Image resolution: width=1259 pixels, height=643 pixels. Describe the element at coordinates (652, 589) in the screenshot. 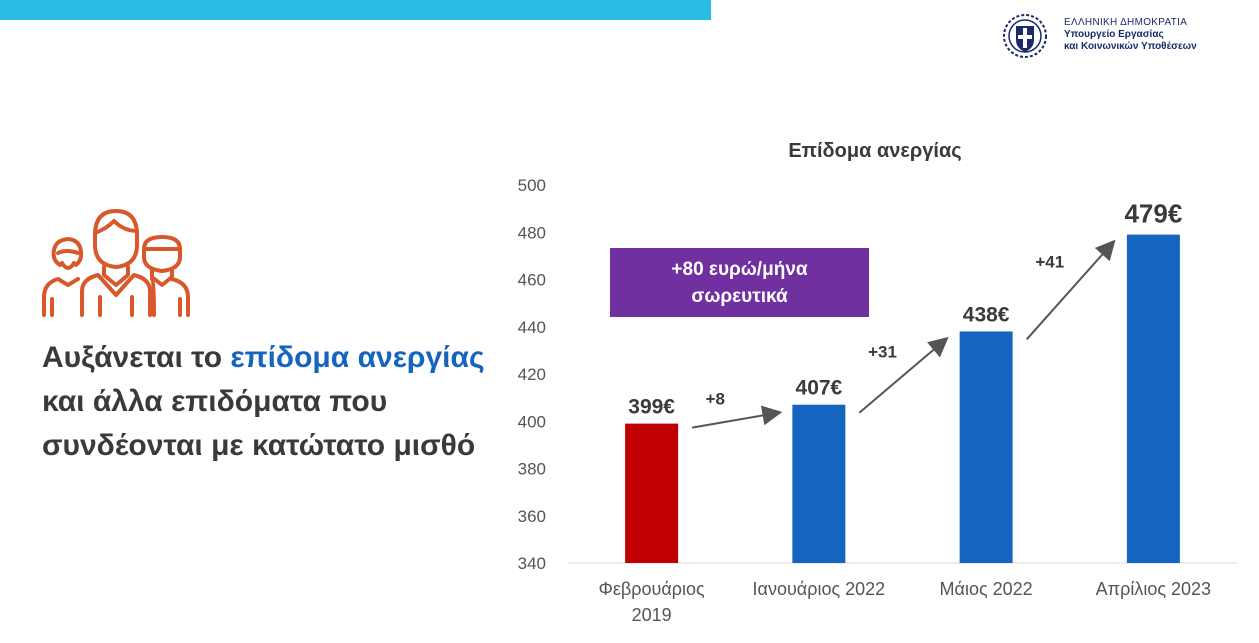

I see `x-tick-label: Φεβρουάριος` at that location.